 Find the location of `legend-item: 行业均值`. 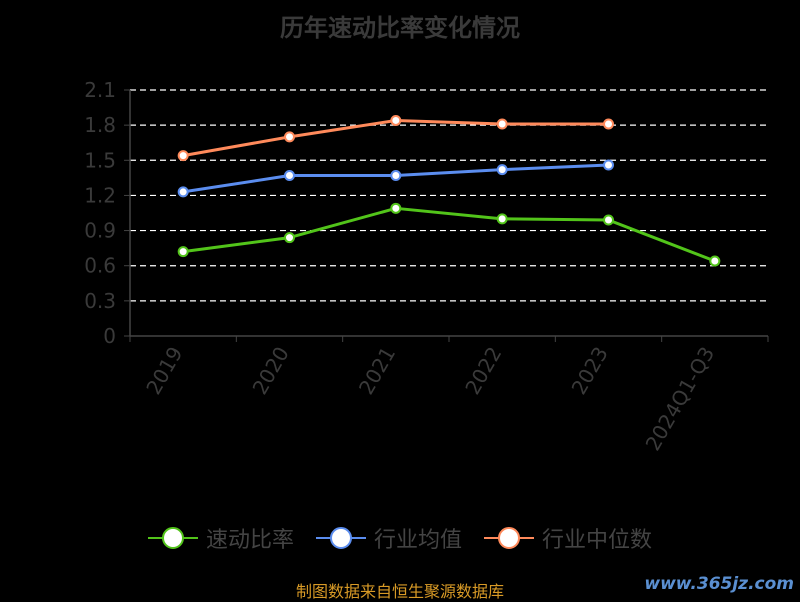

legend-item: 行业均值 is located at coordinates (388, 538).